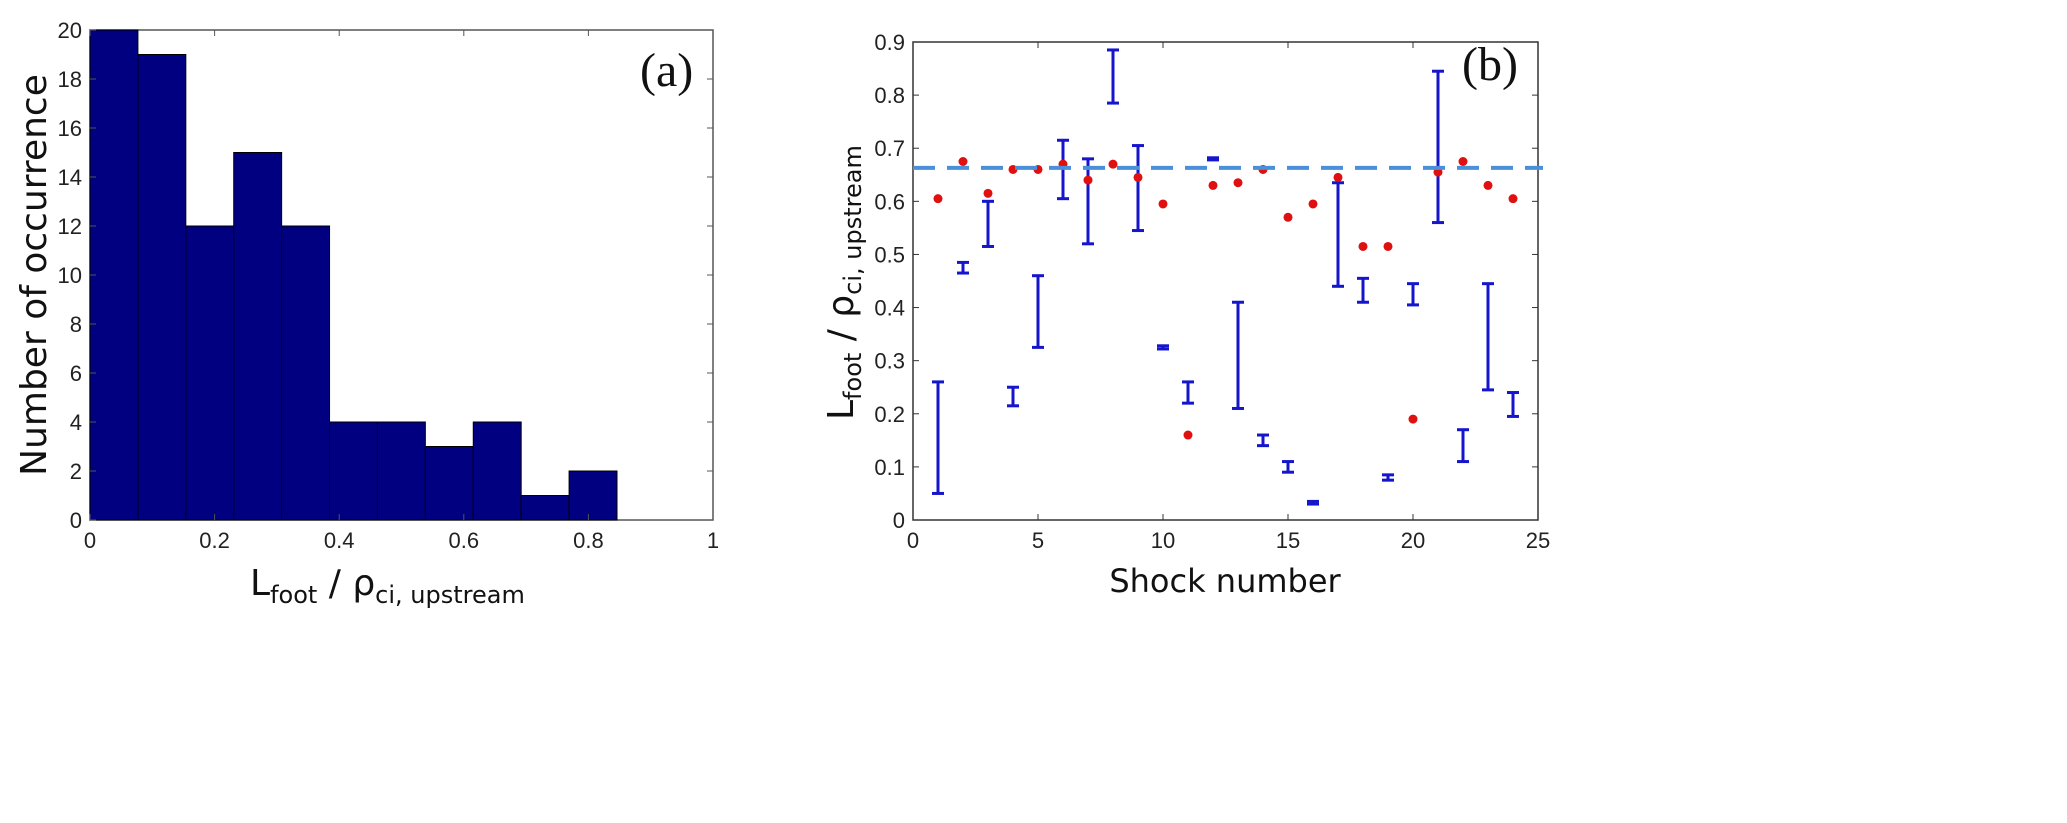 Image resolution: width=2067 pixels, height=823 pixels. Describe the element at coordinates (1490, 64) in the screenshot. I see `panel-label-b: (b)` at that location.